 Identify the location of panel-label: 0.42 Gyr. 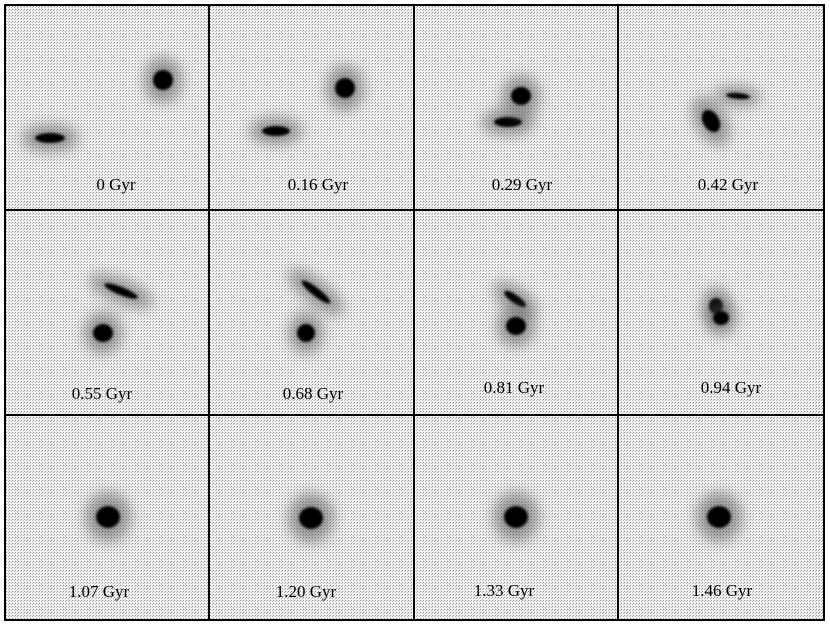
(728, 184).